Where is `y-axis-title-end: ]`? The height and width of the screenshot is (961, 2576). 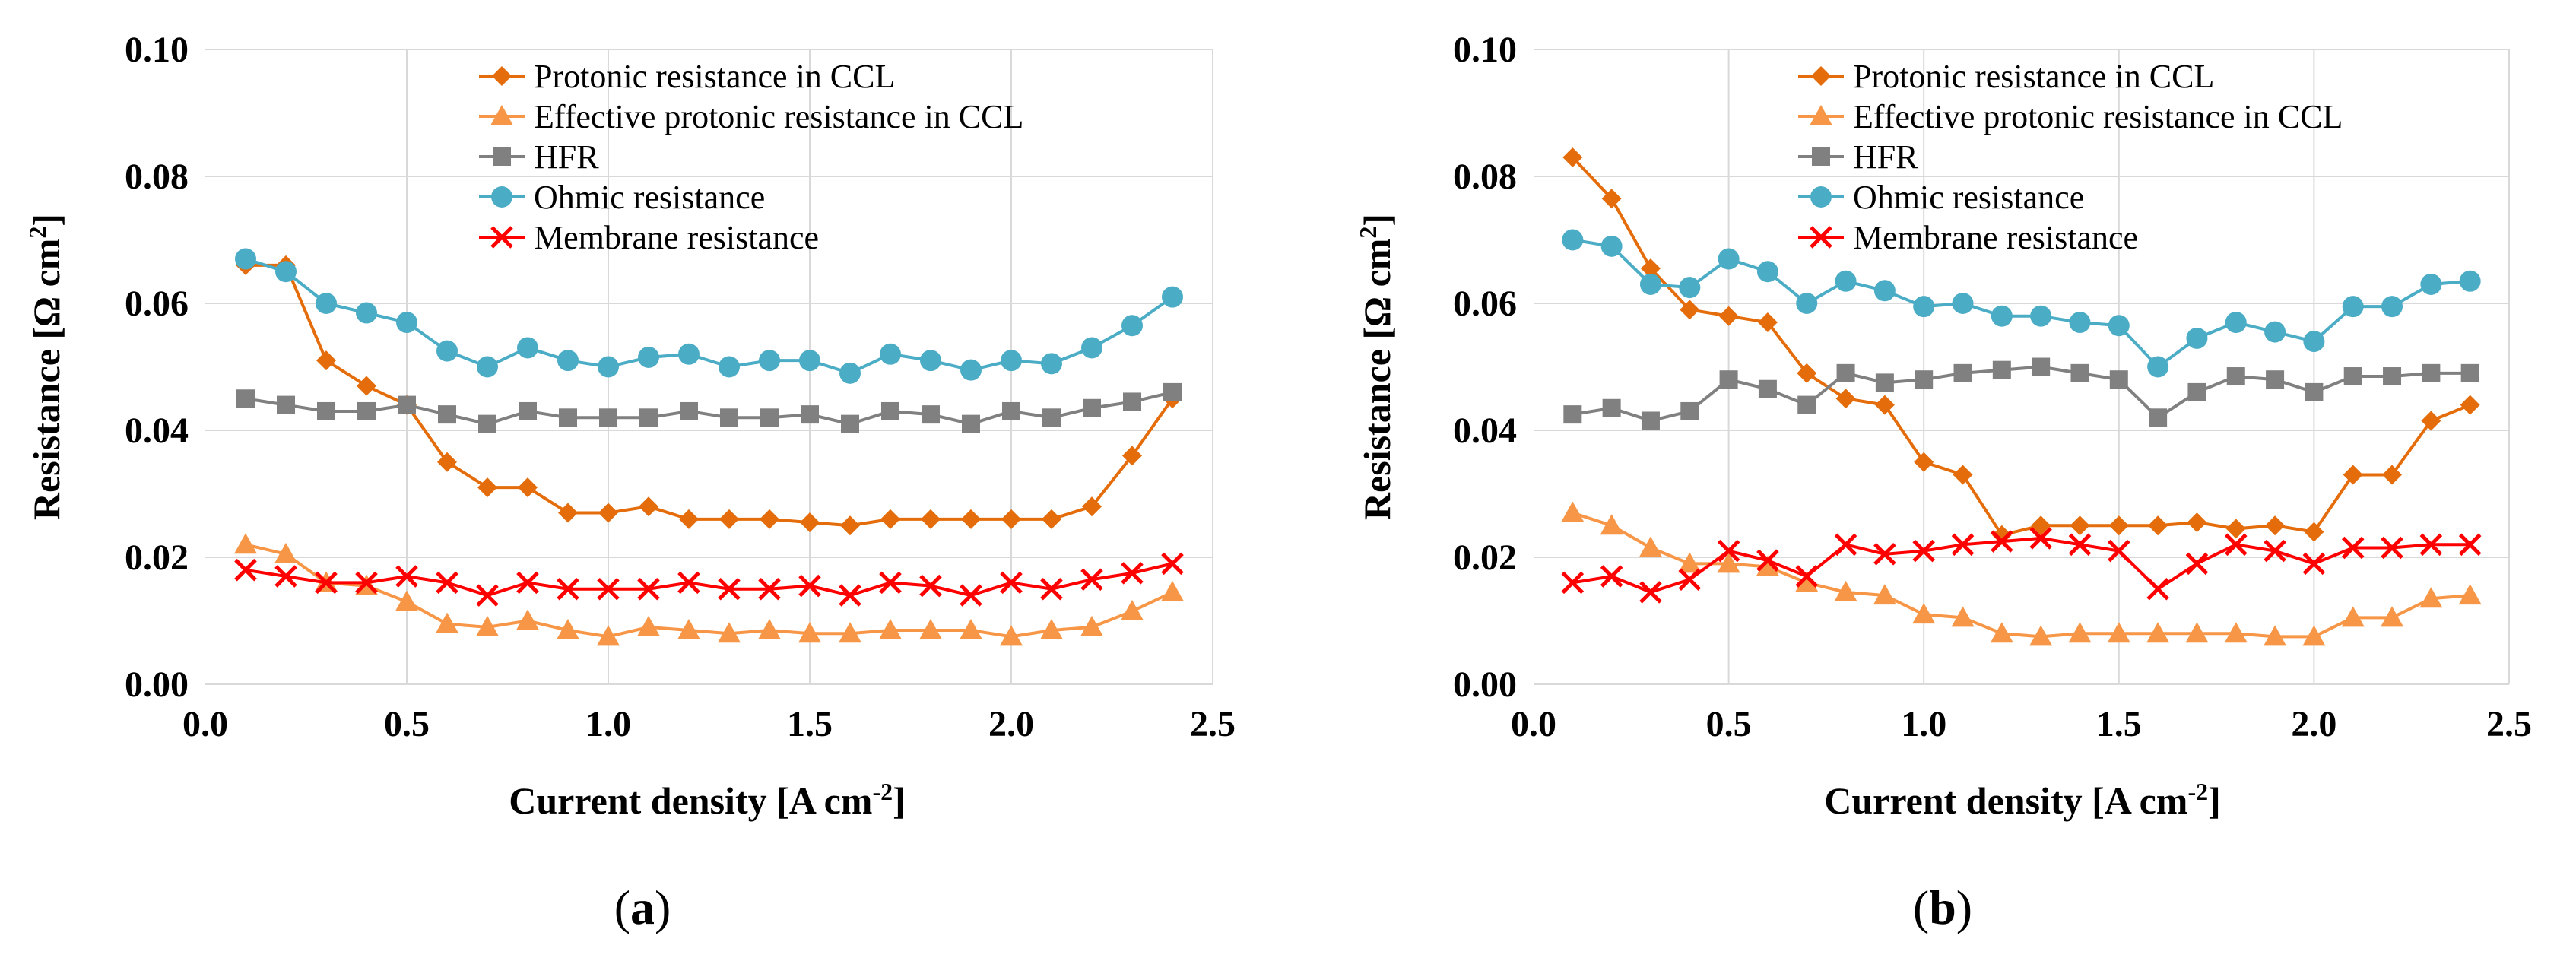
y-axis-title-end: ] is located at coordinates (1377, 220).